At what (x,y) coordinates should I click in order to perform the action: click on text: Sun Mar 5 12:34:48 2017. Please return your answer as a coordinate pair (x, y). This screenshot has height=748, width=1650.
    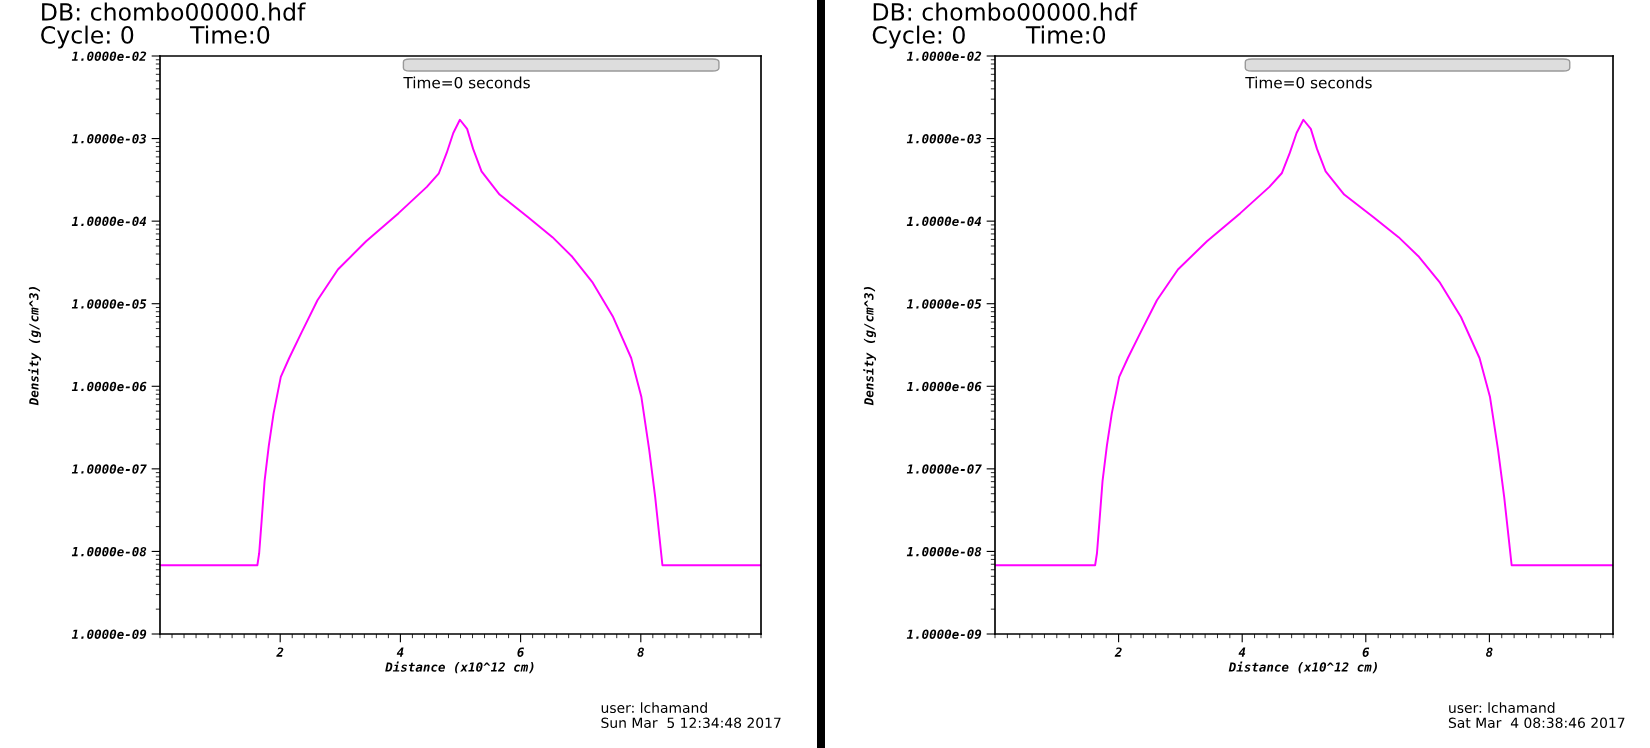
    Looking at the image, I should click on (691, 723).